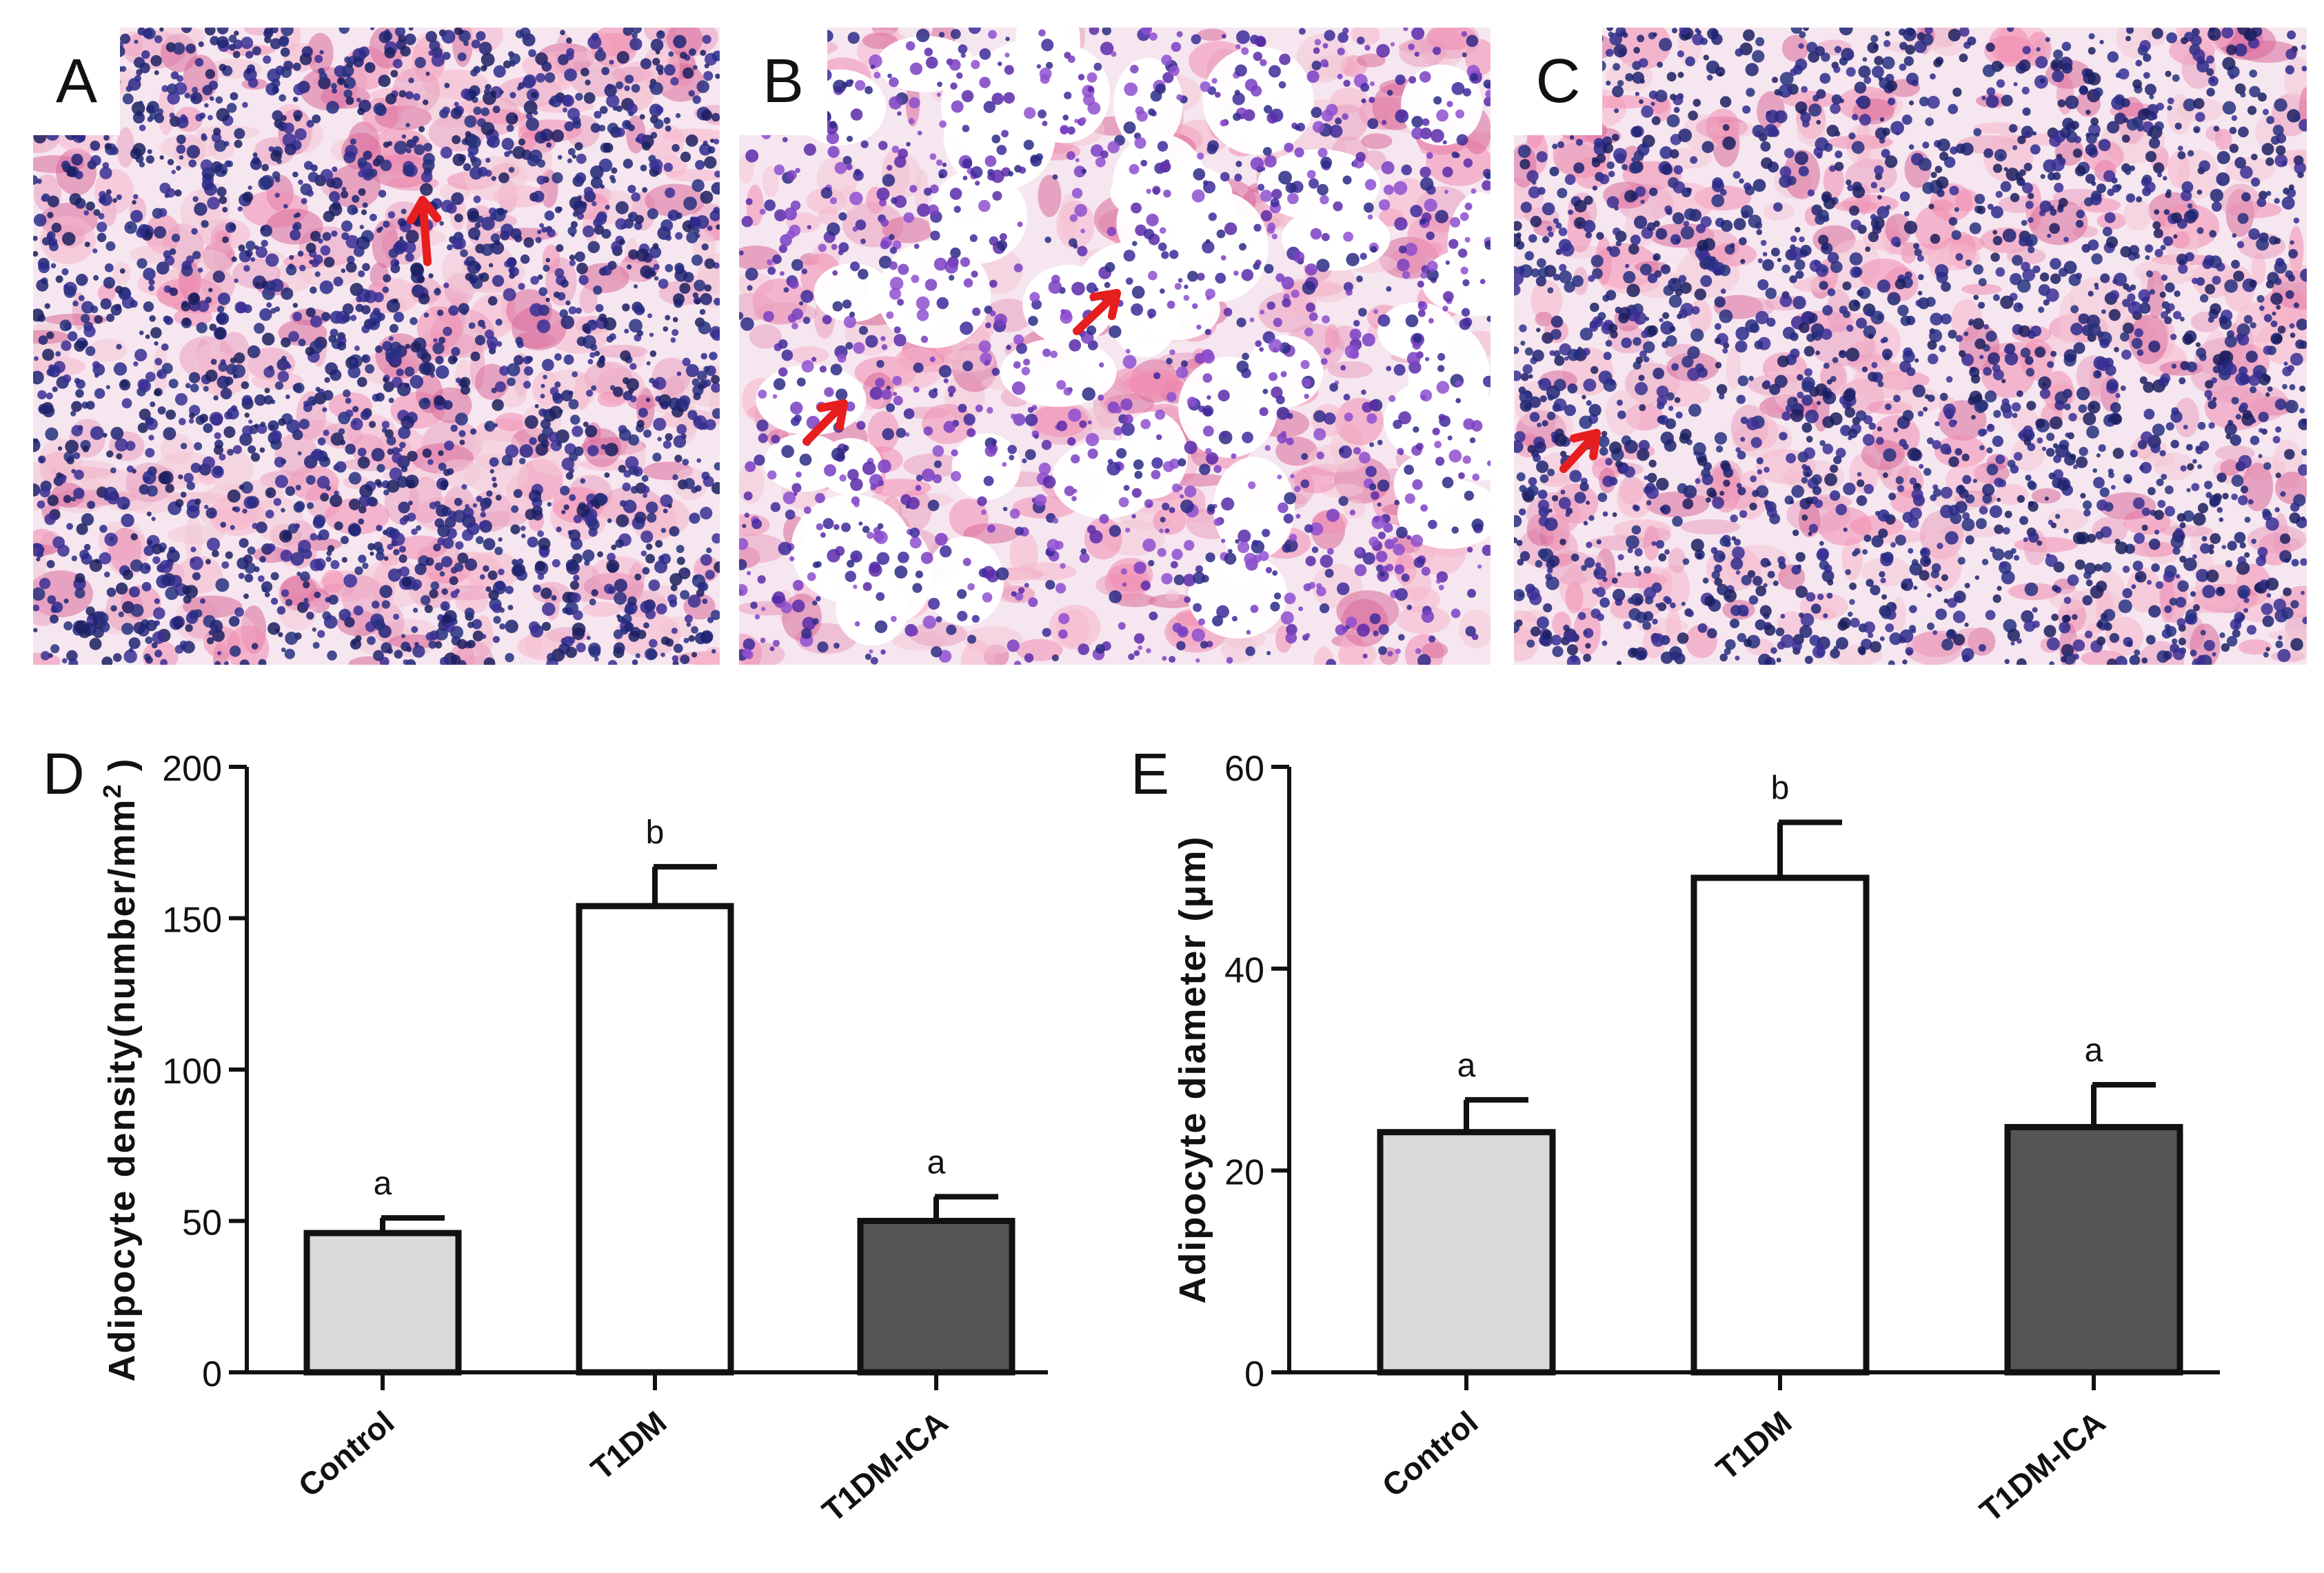  I want to click on panel-letter-c: C, so click(1558, 81).